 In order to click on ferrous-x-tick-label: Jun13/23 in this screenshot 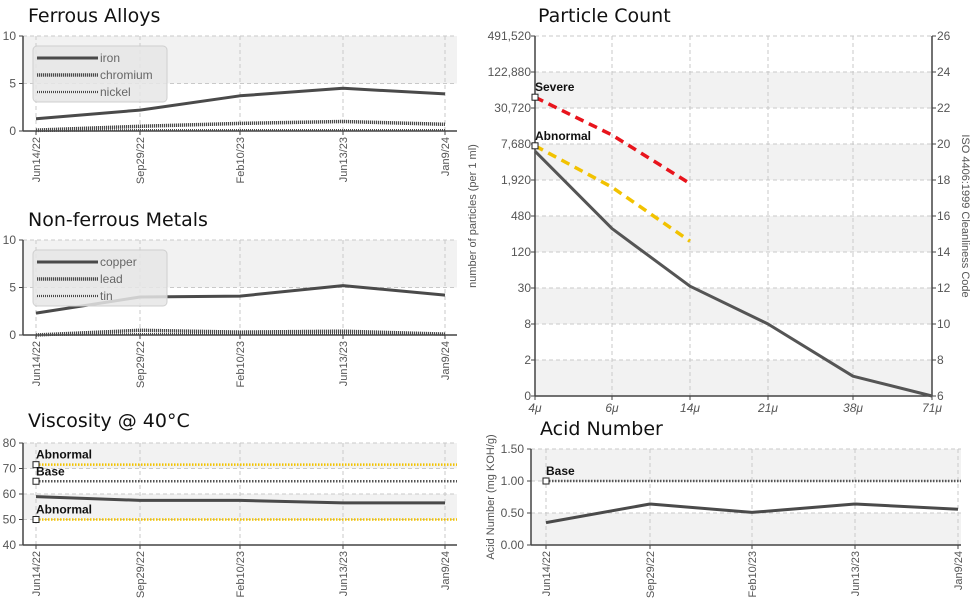, I will do `click(344, 159)`.